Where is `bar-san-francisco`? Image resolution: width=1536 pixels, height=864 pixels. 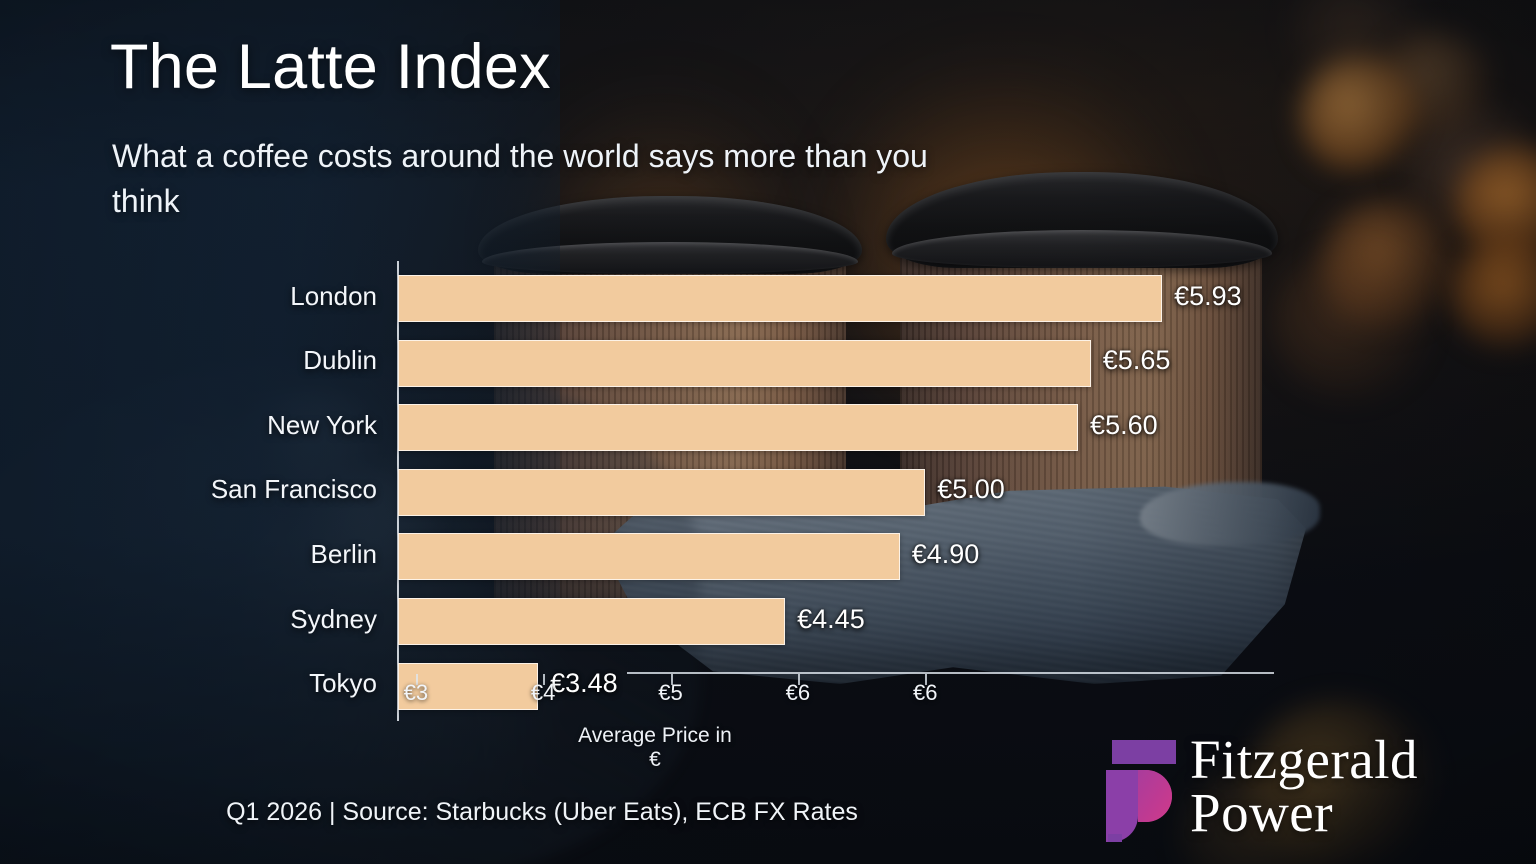
bar-san-francisco is located at coordinates (662, 492).